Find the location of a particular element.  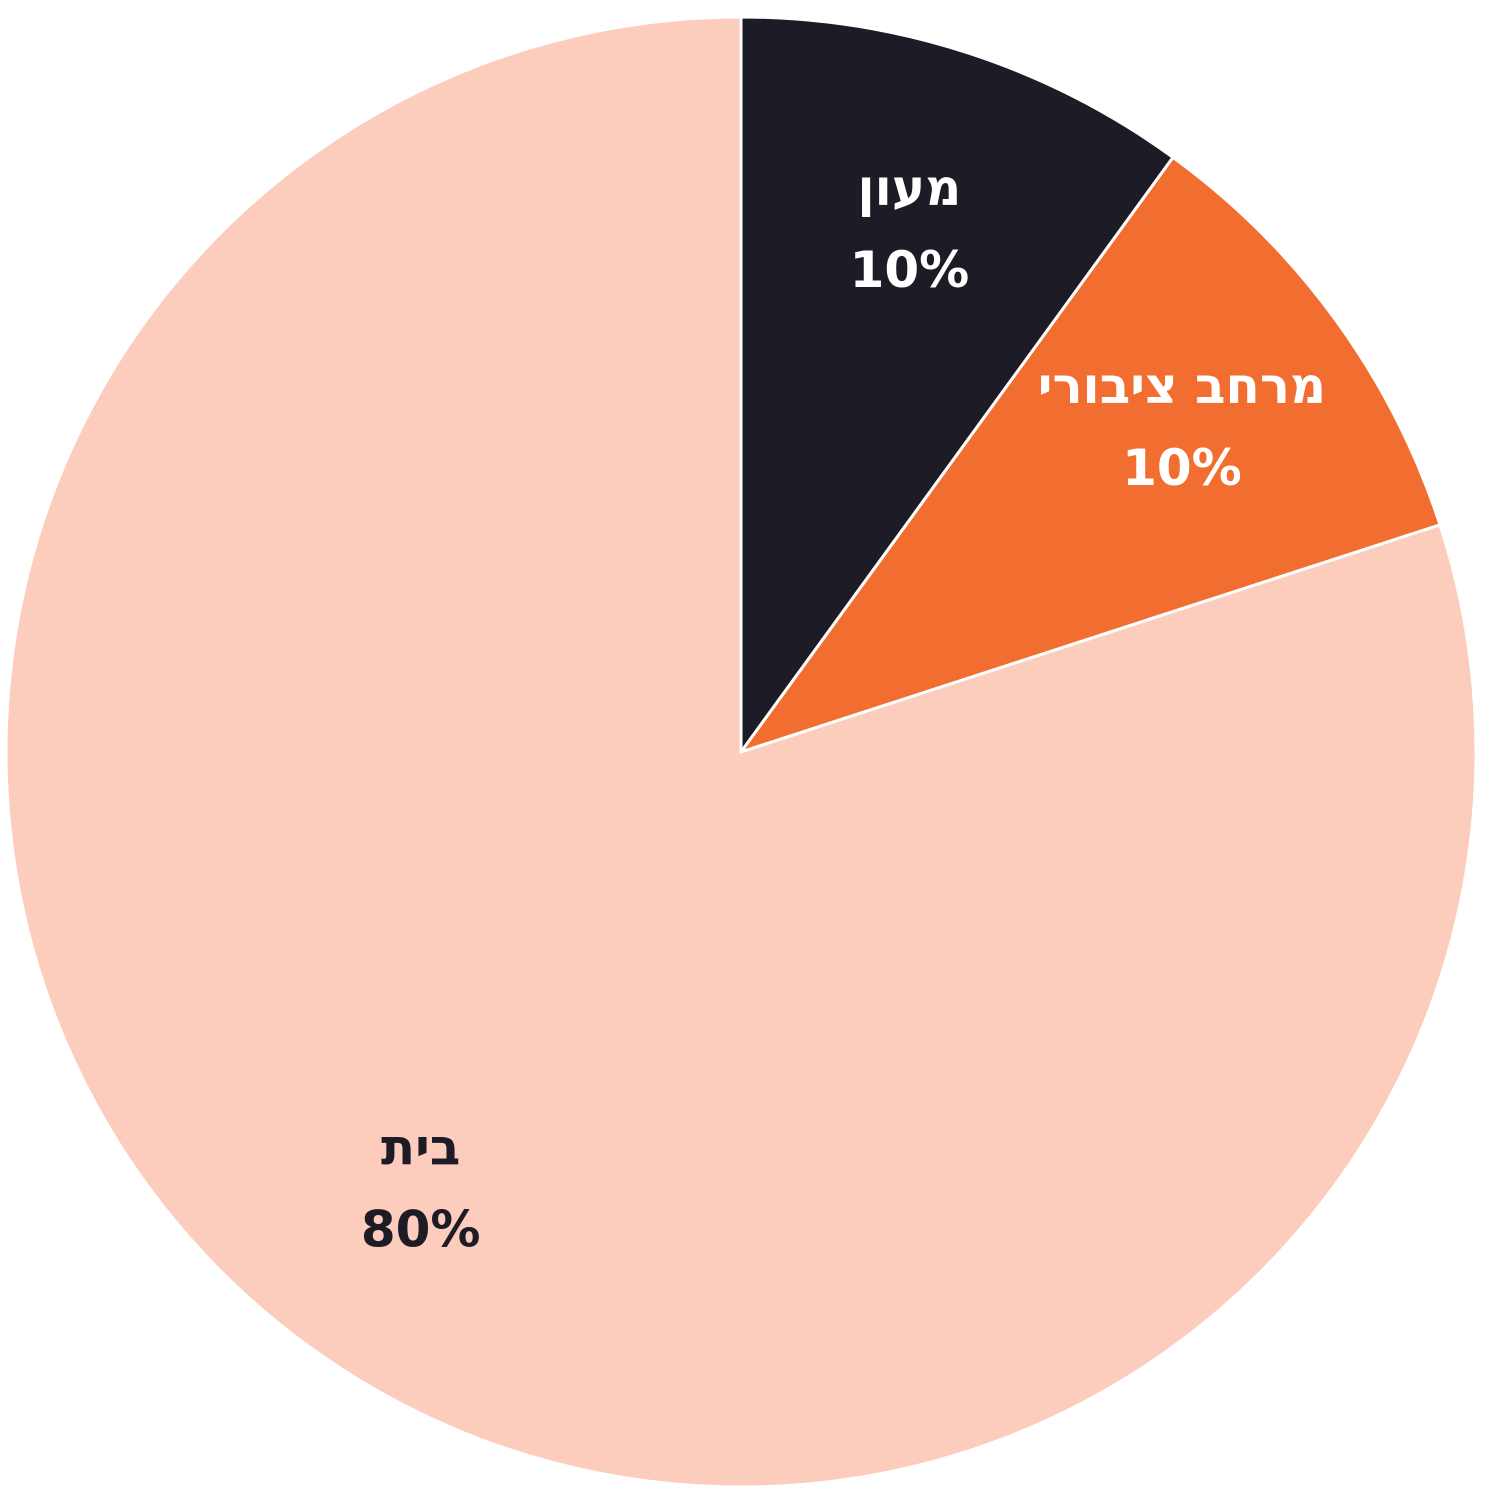

pie-slice is located at coordinates (957, 386).